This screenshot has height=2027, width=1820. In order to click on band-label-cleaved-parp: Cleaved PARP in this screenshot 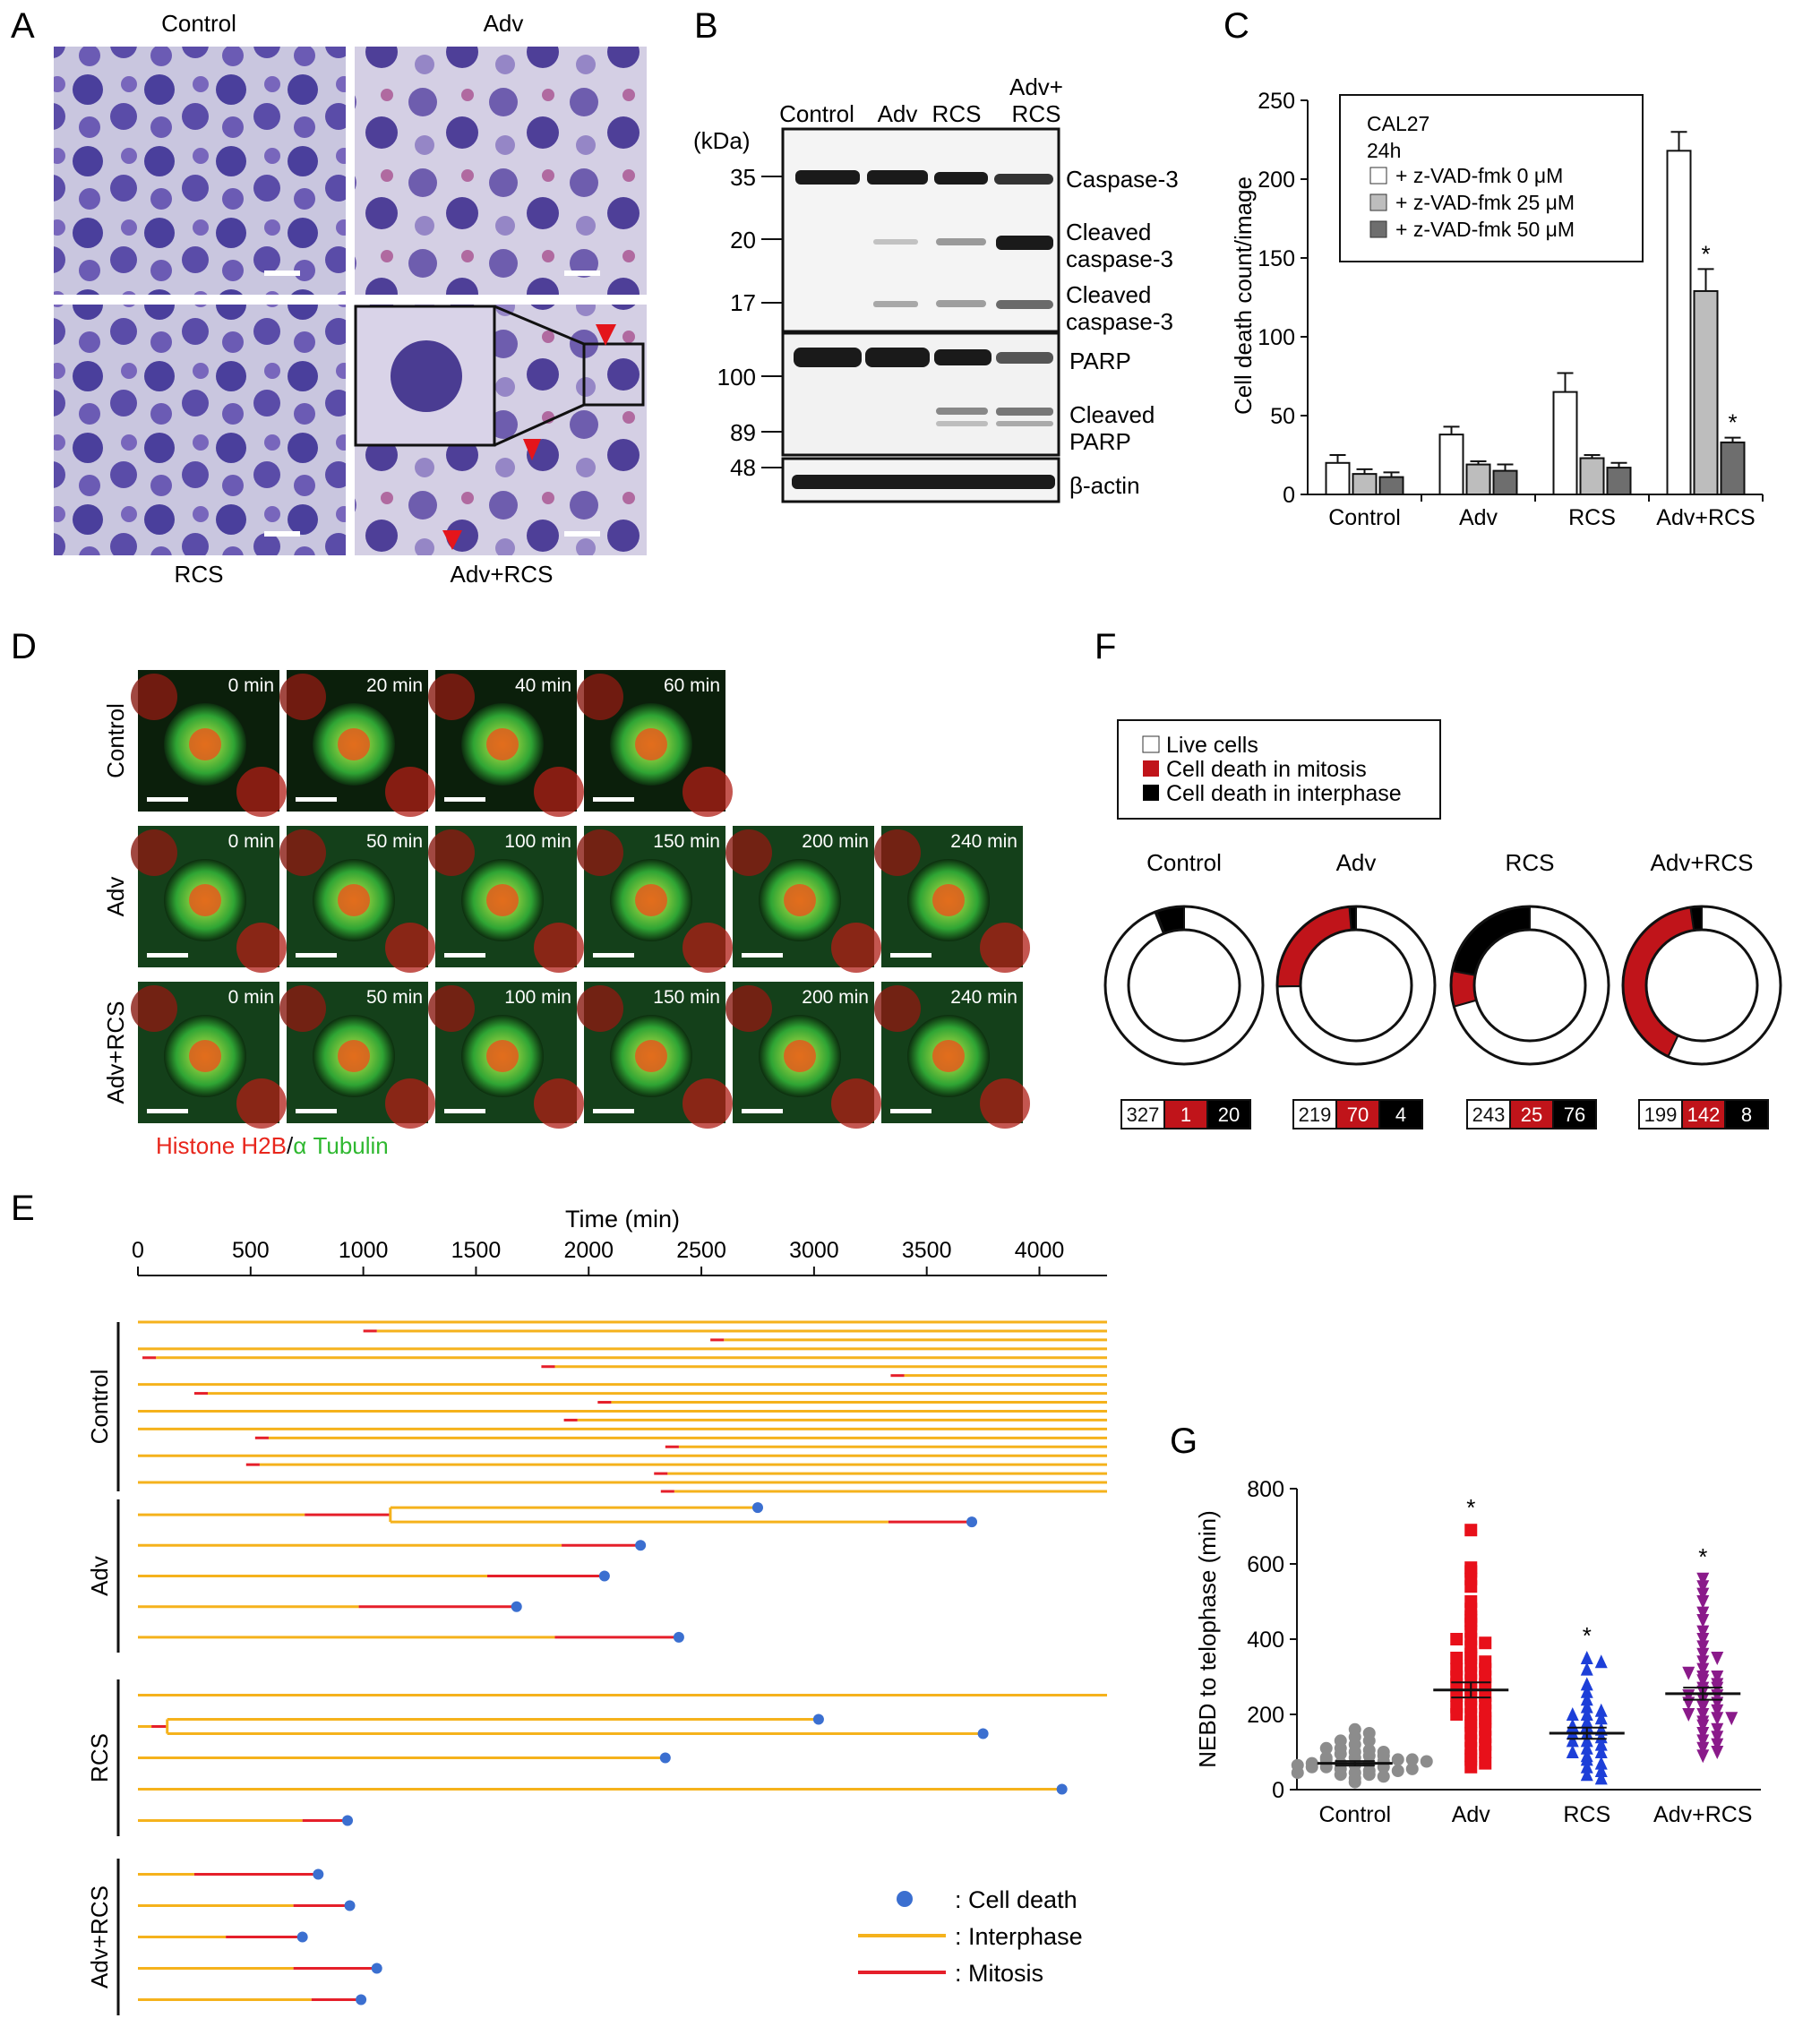, I will do `click(1112, 428)`.